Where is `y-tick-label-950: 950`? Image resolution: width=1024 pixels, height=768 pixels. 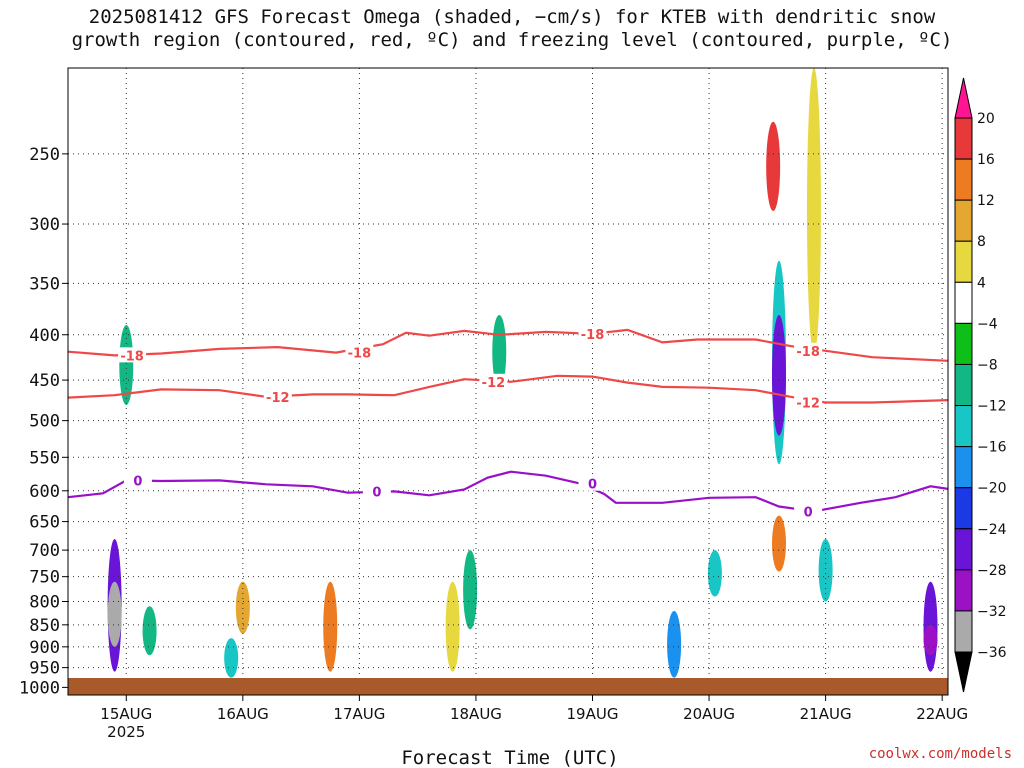
y-tick-label-950: 950 is located at coordinates (44, 669).